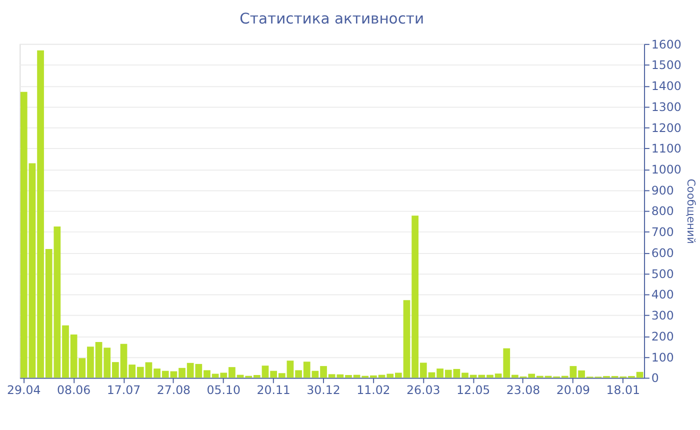  I want to click on y-tick-label: 400, so click(662, 295).